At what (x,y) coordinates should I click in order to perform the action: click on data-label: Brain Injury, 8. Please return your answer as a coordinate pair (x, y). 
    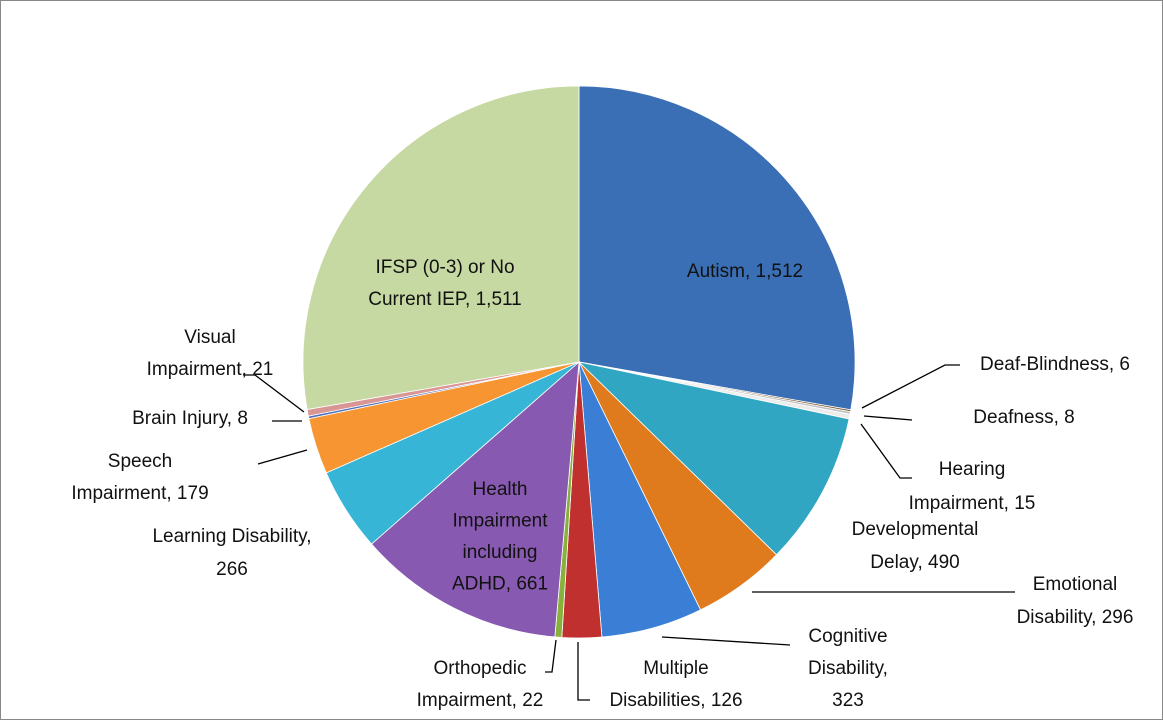
    Looking at the image, I should click on (190, 418).